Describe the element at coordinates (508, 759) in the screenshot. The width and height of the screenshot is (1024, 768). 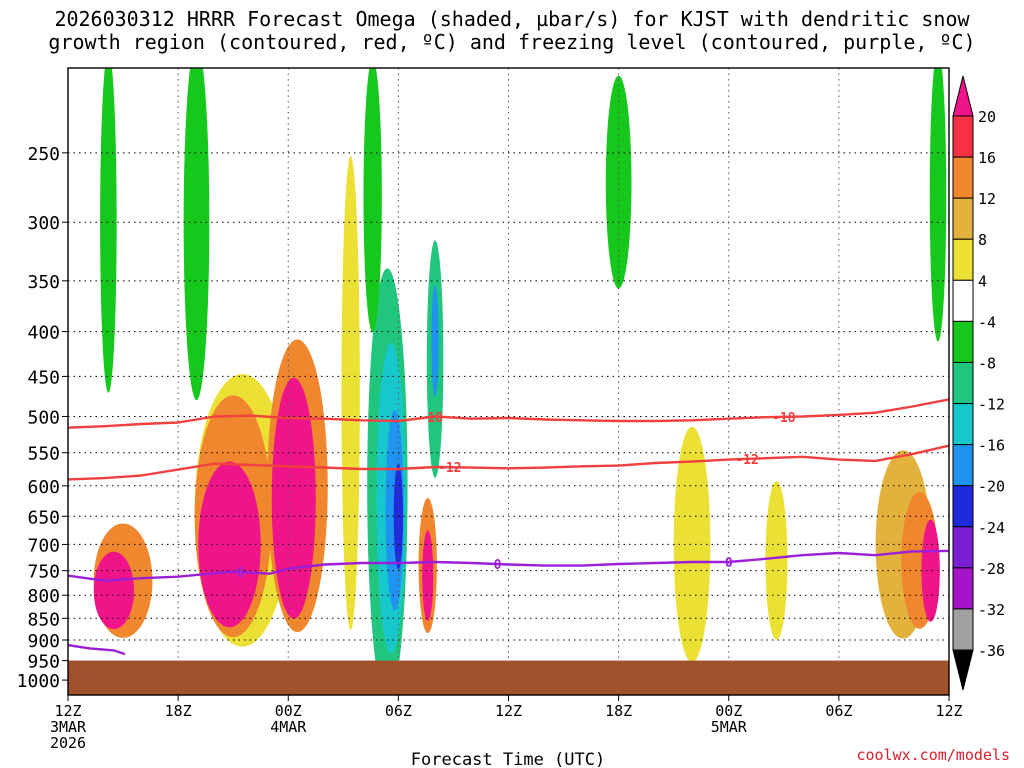
I see `x-axis-label: Forecast Time (UTC)` at that location.